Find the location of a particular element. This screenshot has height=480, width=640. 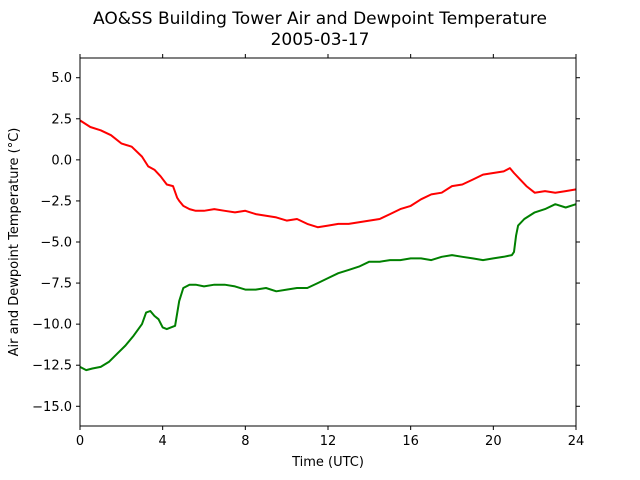

y-tick-label: −7.5 is located at coordinates (56, 284).